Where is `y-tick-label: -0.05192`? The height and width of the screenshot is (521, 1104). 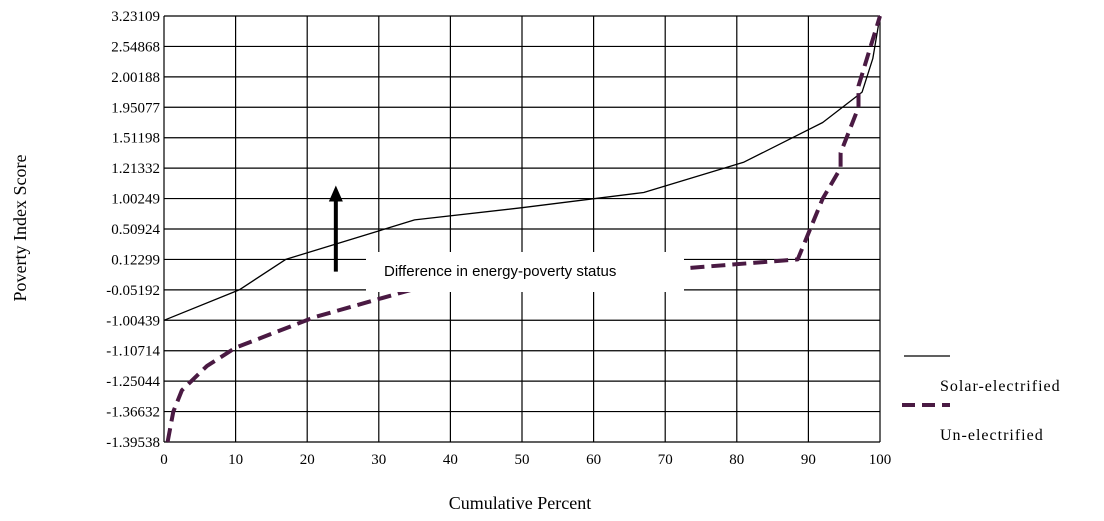
y-tick-label: -0.05192 is located at coordinates (133, 291).